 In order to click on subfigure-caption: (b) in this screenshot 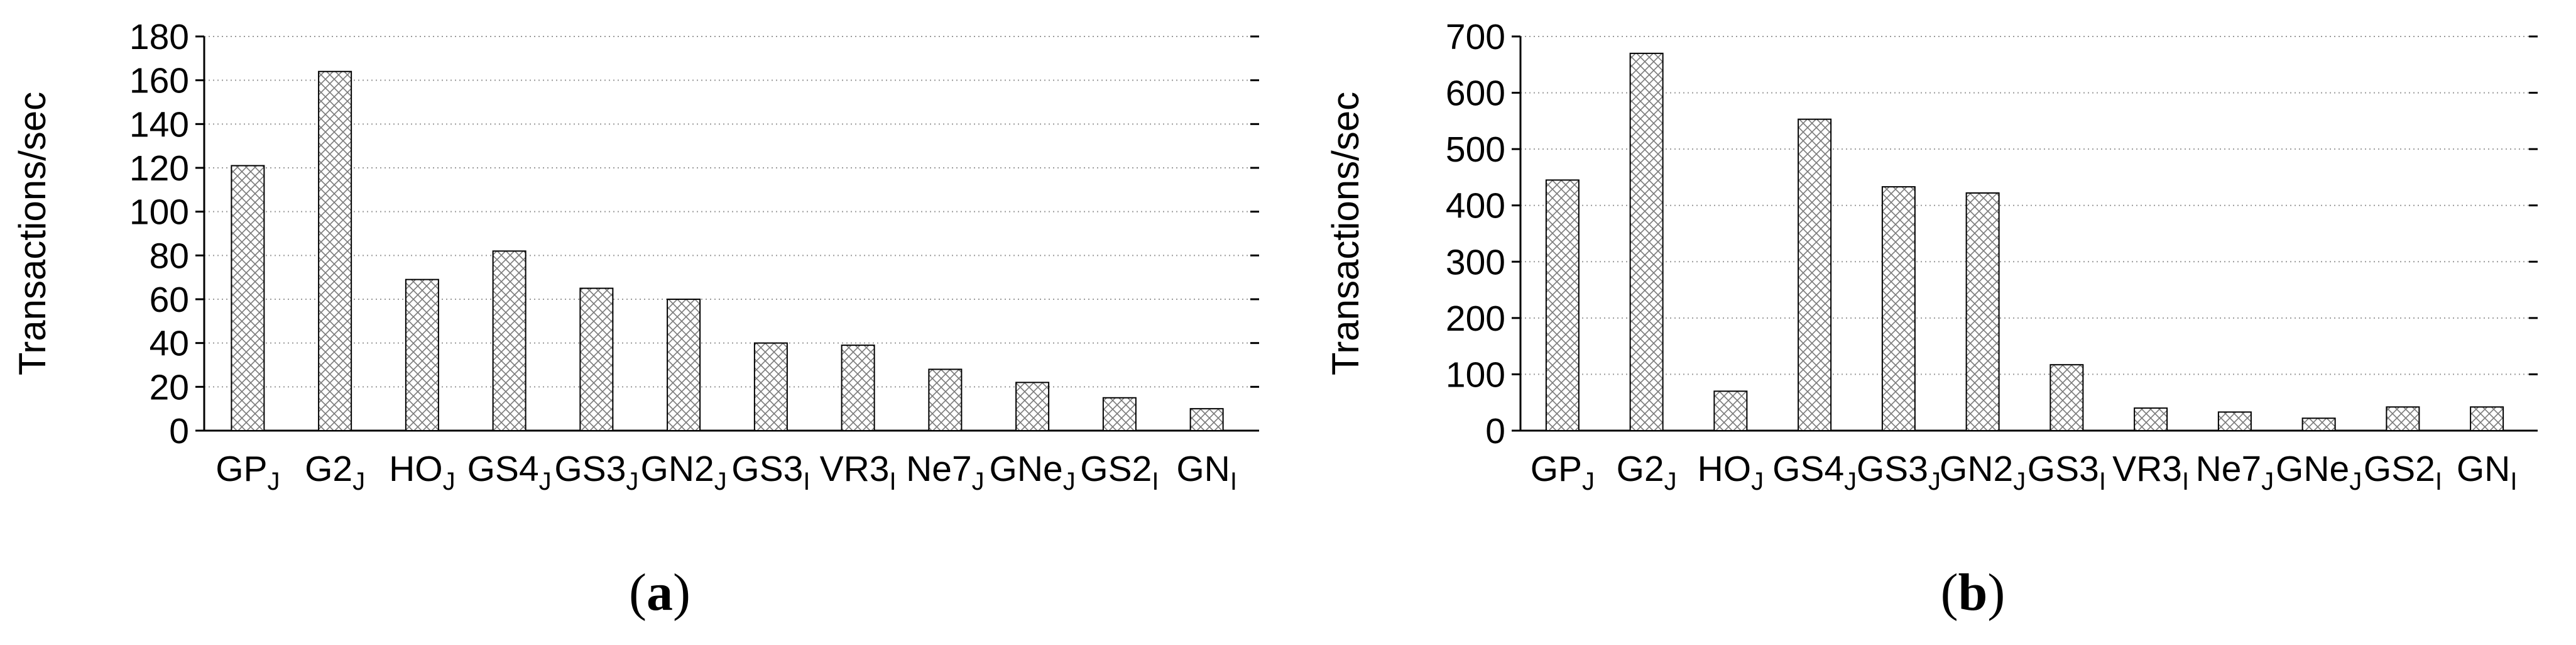, I will do `click(1974, 592)`.